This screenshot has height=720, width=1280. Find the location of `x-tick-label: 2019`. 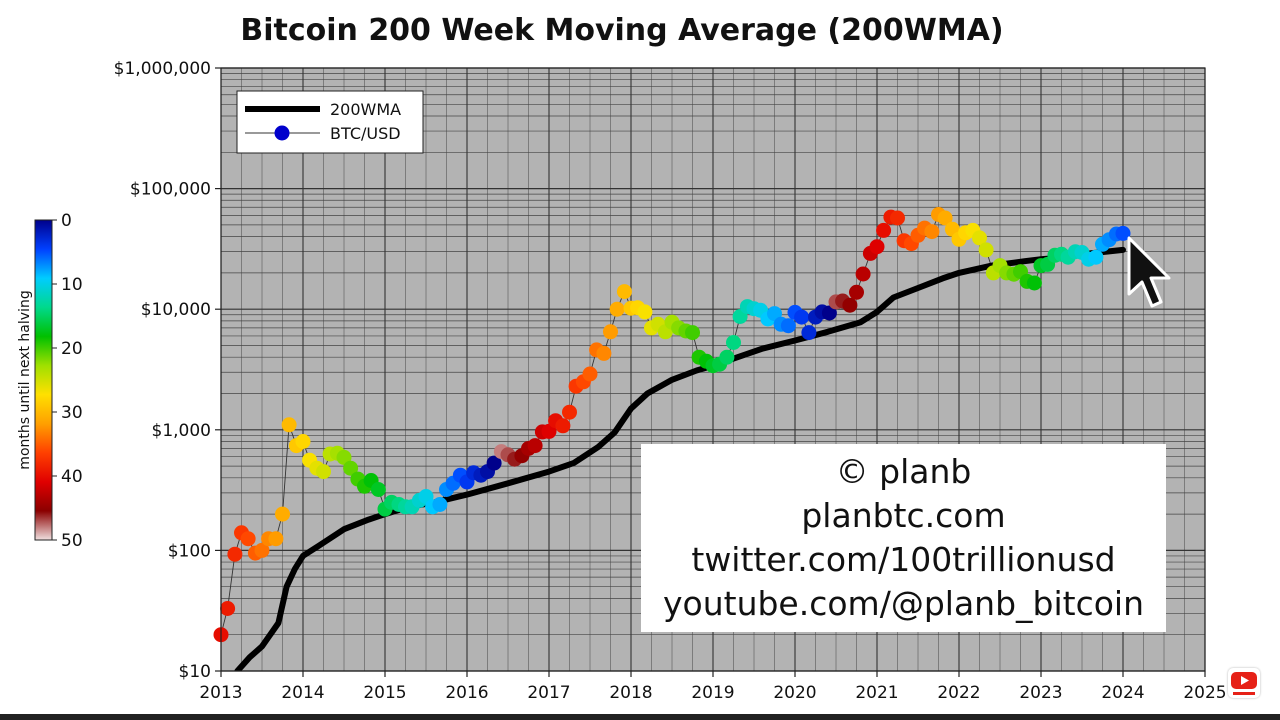

x-tick-label: 2019 is located at coordinates (712, 693).